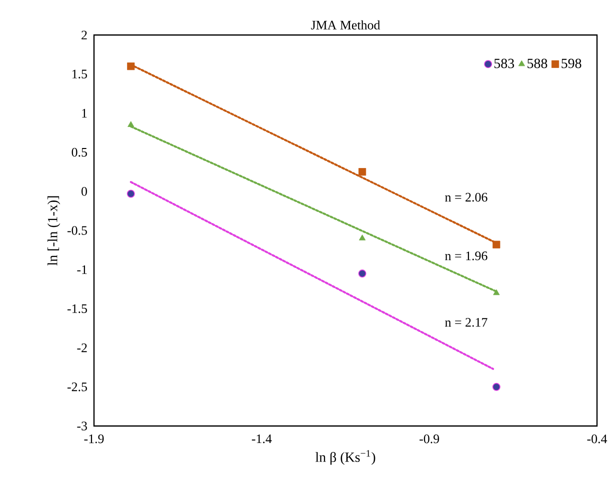 This screenshot has width=615, height=493. Describe the element at coordinates (79, 74) in the screenshot. I see `y-tick-label: 1.5` at that location.